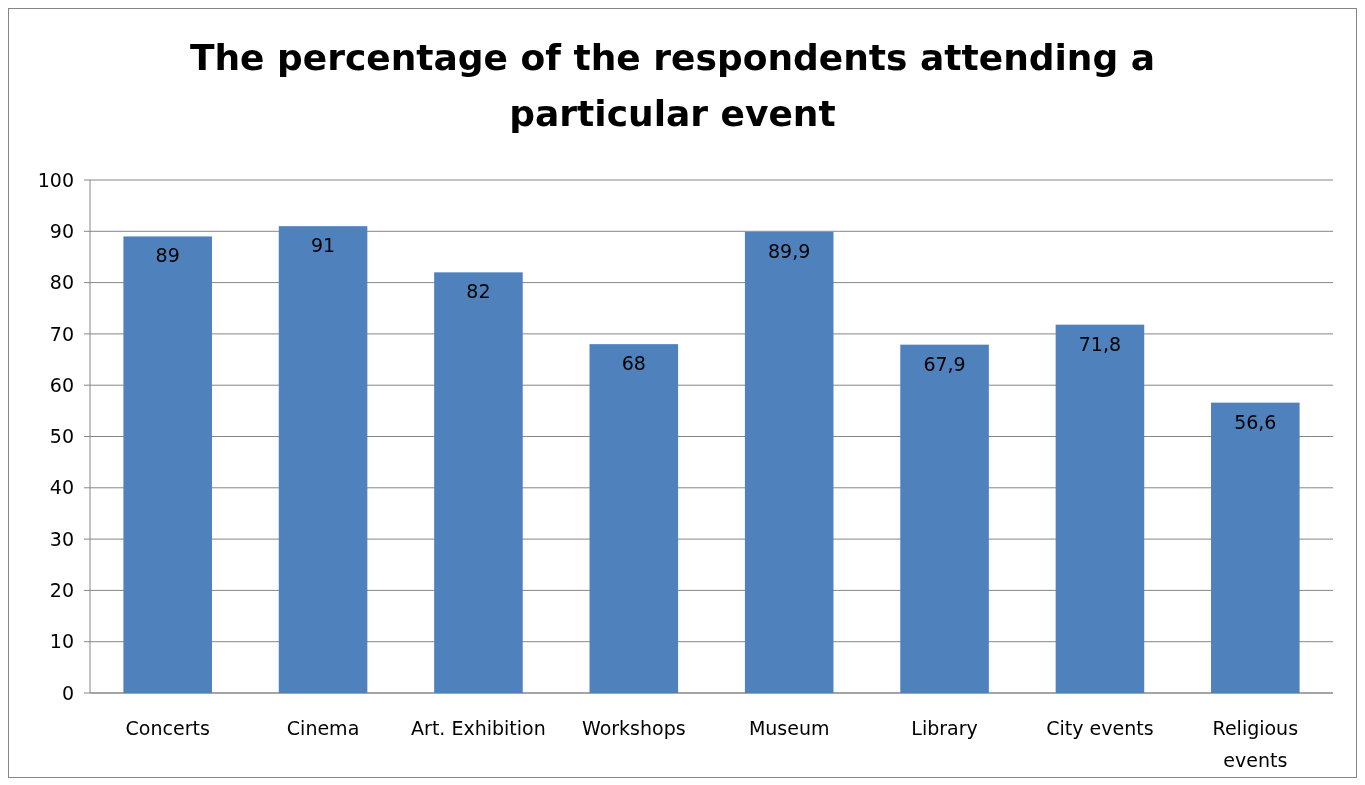 This screenshot has height=785, width=1365. What do you see at coordinates (61, 538) in the screenshot?
I see `y-tick-label: 30` at bounding box center [61, 538].